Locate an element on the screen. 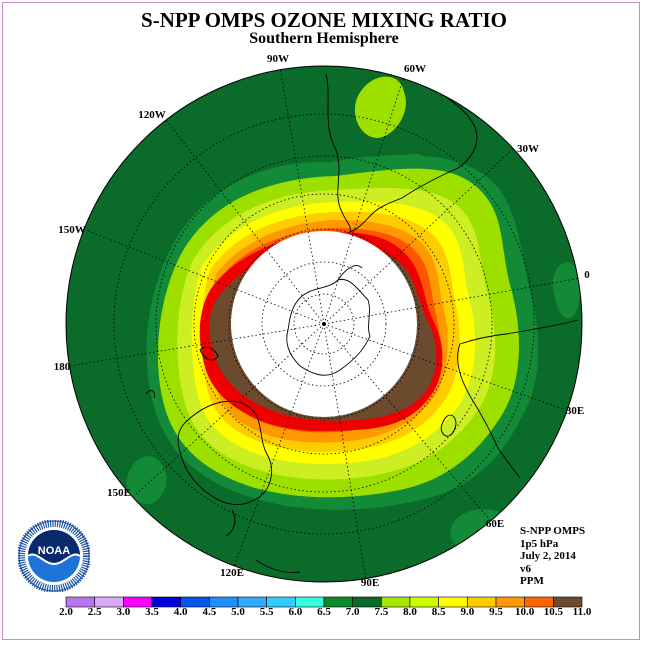  colorbar is located at coordinates (324, 602).